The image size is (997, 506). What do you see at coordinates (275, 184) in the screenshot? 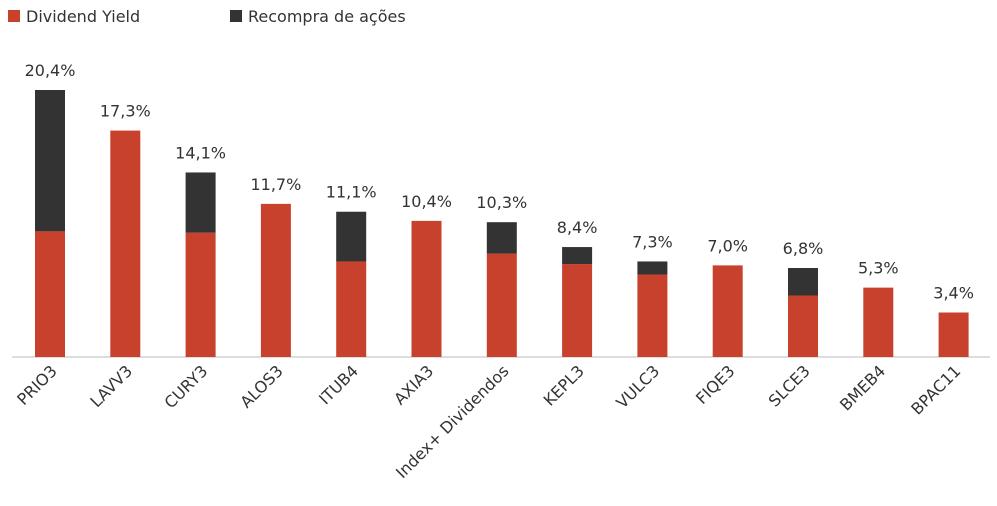
I see `total-label: 11,7%` at bounding box center [275, 184].